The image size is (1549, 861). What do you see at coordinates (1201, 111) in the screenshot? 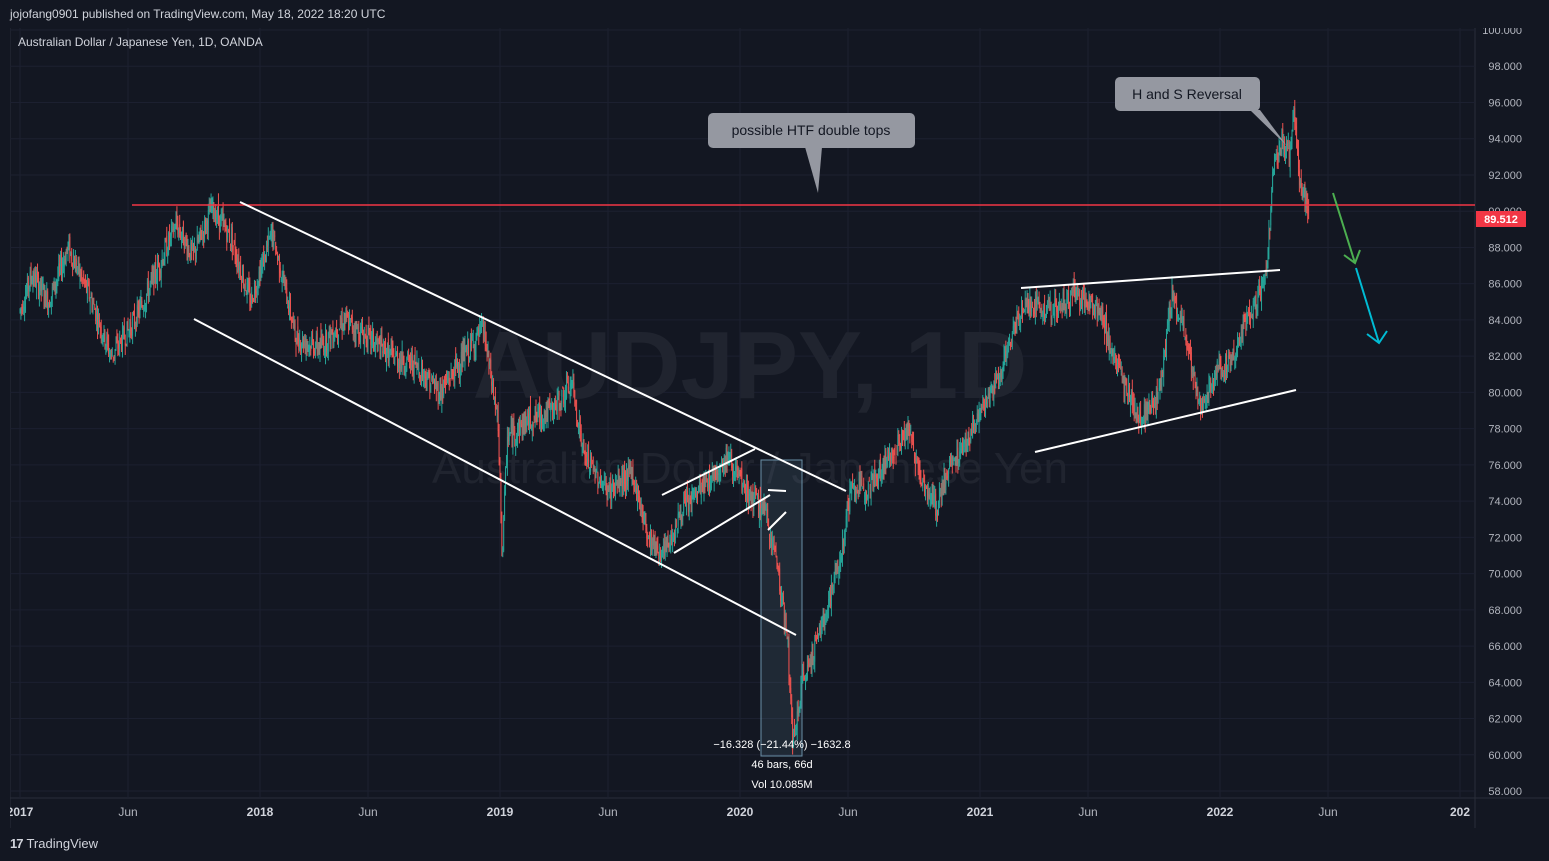
I see `callout-hs-reversal: H and S Reversal` at bounding box center [1201, 111].